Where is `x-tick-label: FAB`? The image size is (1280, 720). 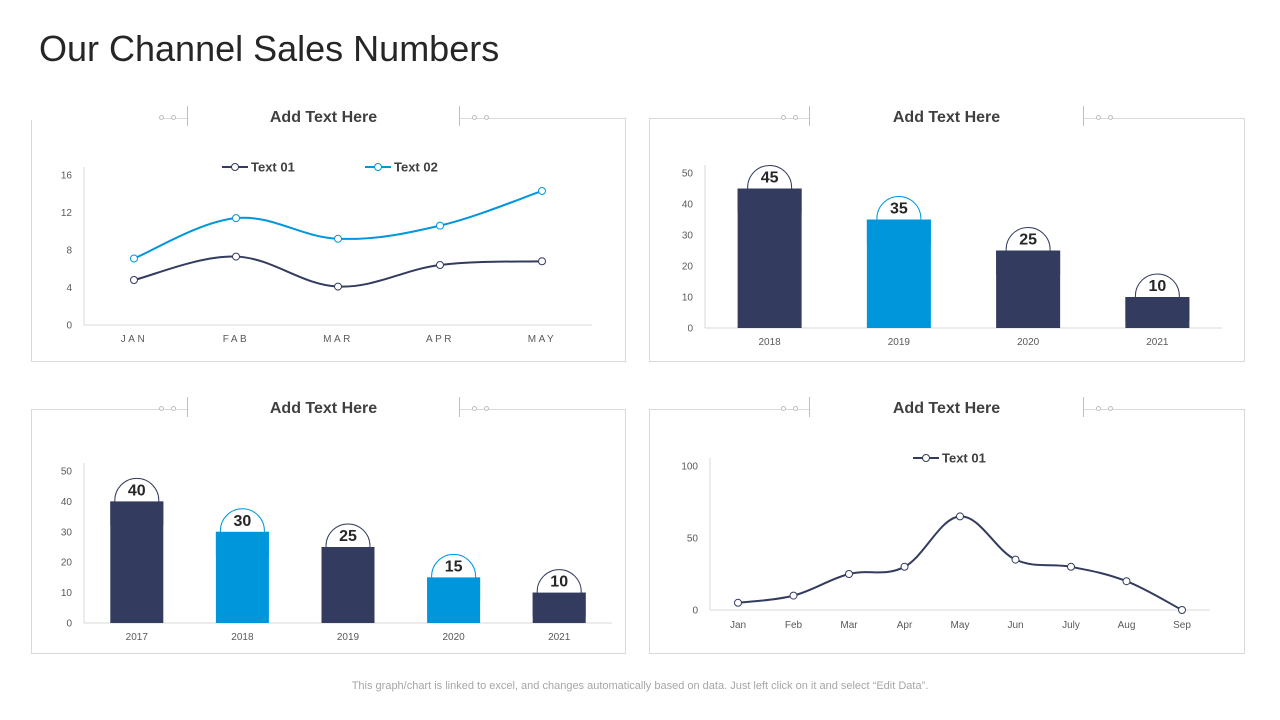 x-tick-label: FAB is located at coordinates (236, 339).